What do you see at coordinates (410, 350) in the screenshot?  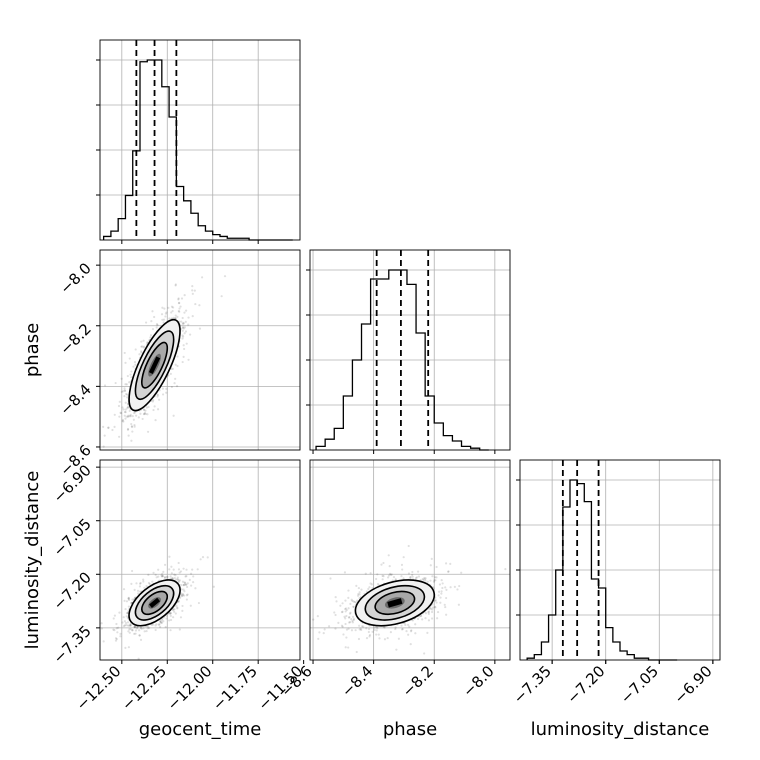 I see `panel-frame` at bounding box center [410, 350].